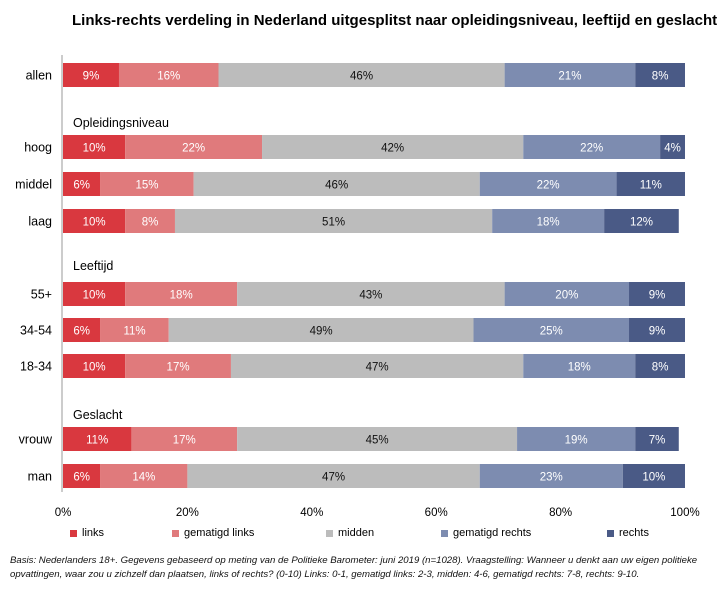 Image resolution: width=720 pixels, height=592 pixels. Describe the element at coordinates (356, 533) in the screenshot. I see `legend-label: midden` at that location.